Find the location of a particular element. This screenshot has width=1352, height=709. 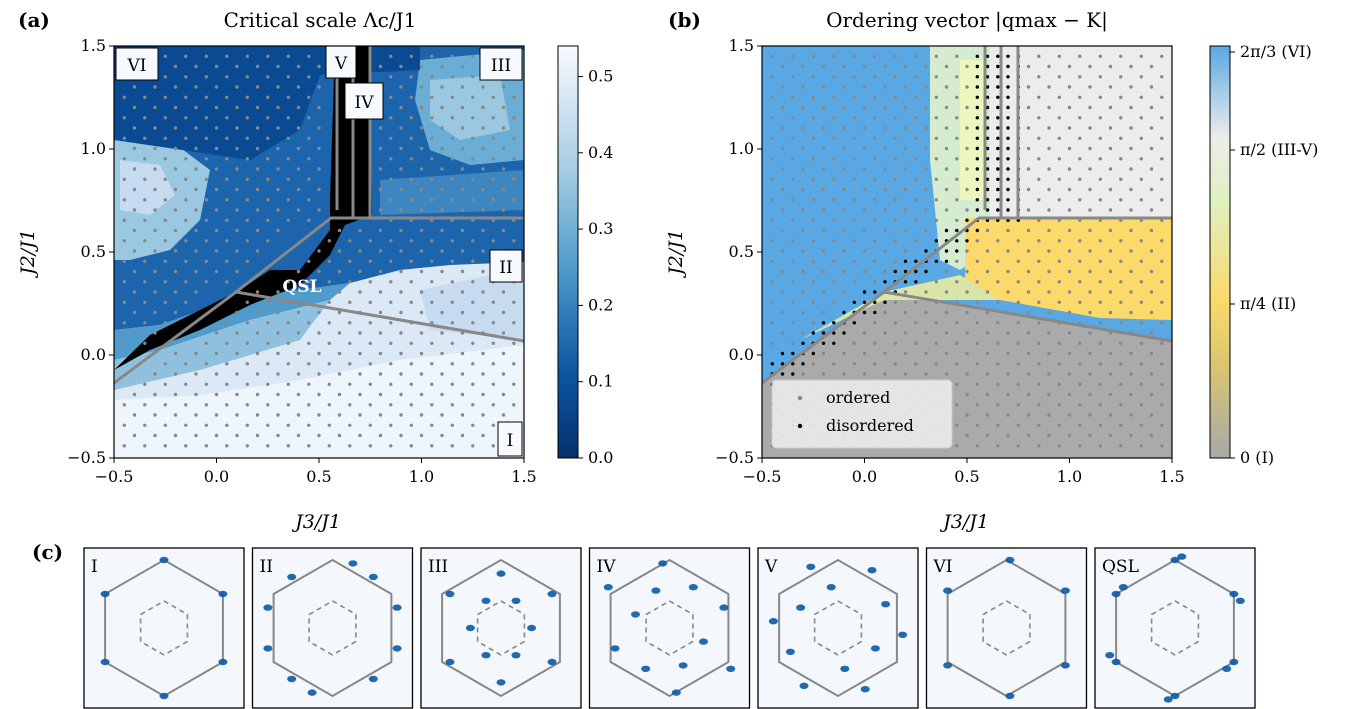

cbar-a-tick-label: 0.0 is located at coordinates (600, 457).